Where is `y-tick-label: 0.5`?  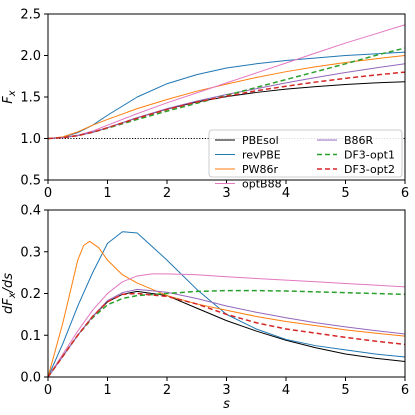 y-tick-label: 0.5 is located at coordinates (30, 181).